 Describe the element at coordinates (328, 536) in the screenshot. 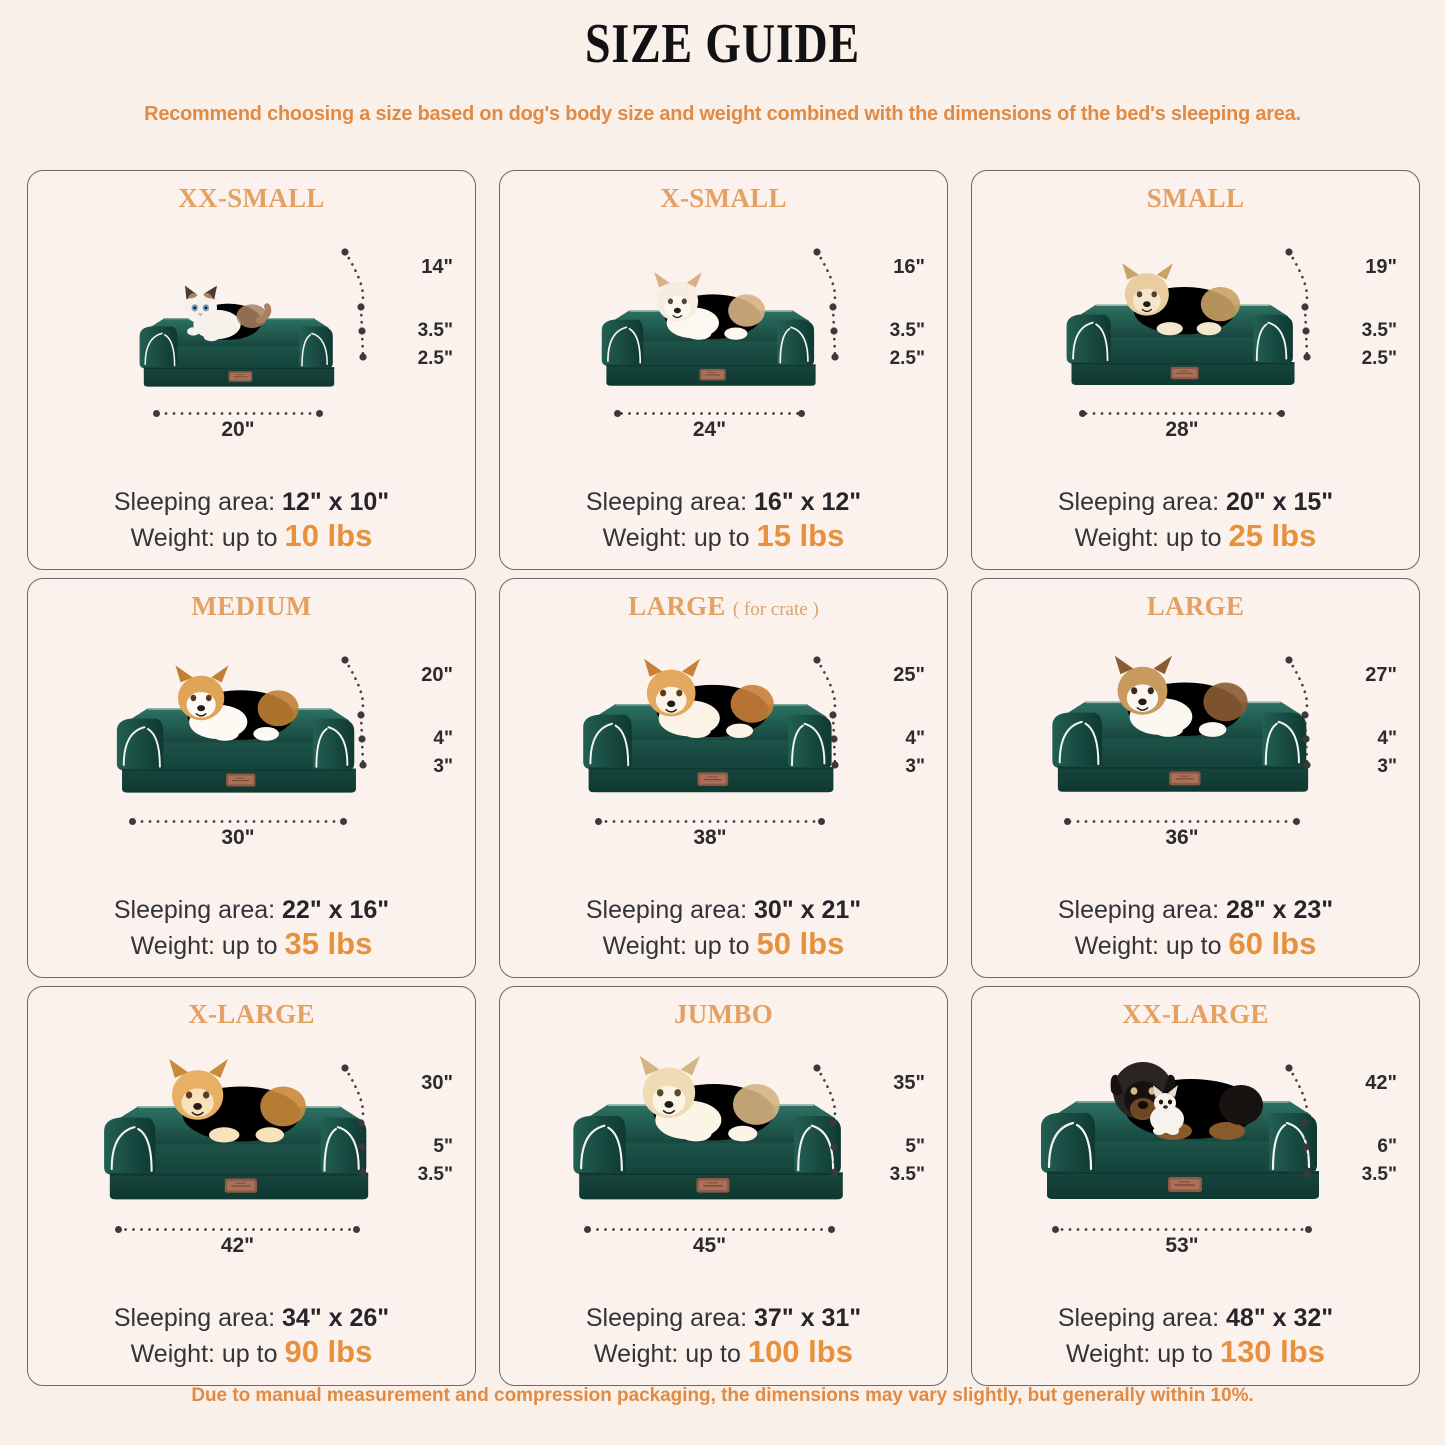

I see `weight-value: 10 lbs` at that location.